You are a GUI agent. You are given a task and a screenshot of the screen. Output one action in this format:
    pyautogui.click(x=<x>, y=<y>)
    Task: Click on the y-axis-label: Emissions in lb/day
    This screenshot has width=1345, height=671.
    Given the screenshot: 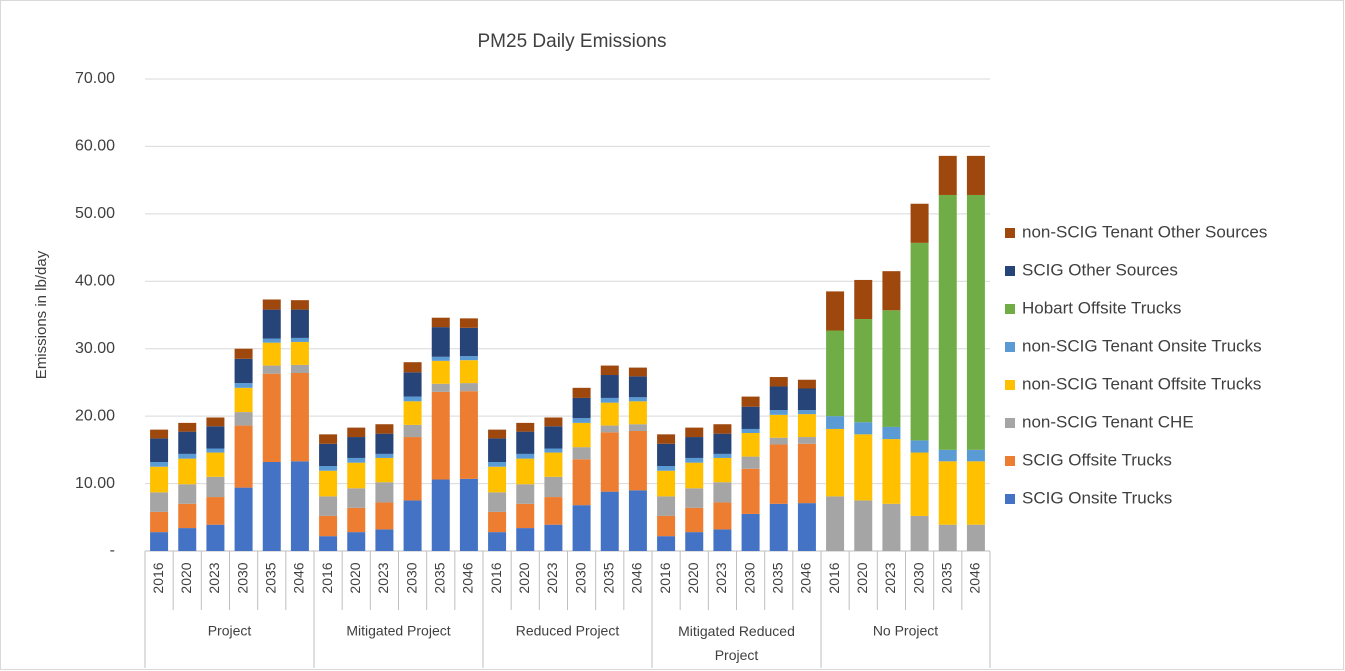 What is the action you would take?
    pyautogui.click(x=41, y=314)
    